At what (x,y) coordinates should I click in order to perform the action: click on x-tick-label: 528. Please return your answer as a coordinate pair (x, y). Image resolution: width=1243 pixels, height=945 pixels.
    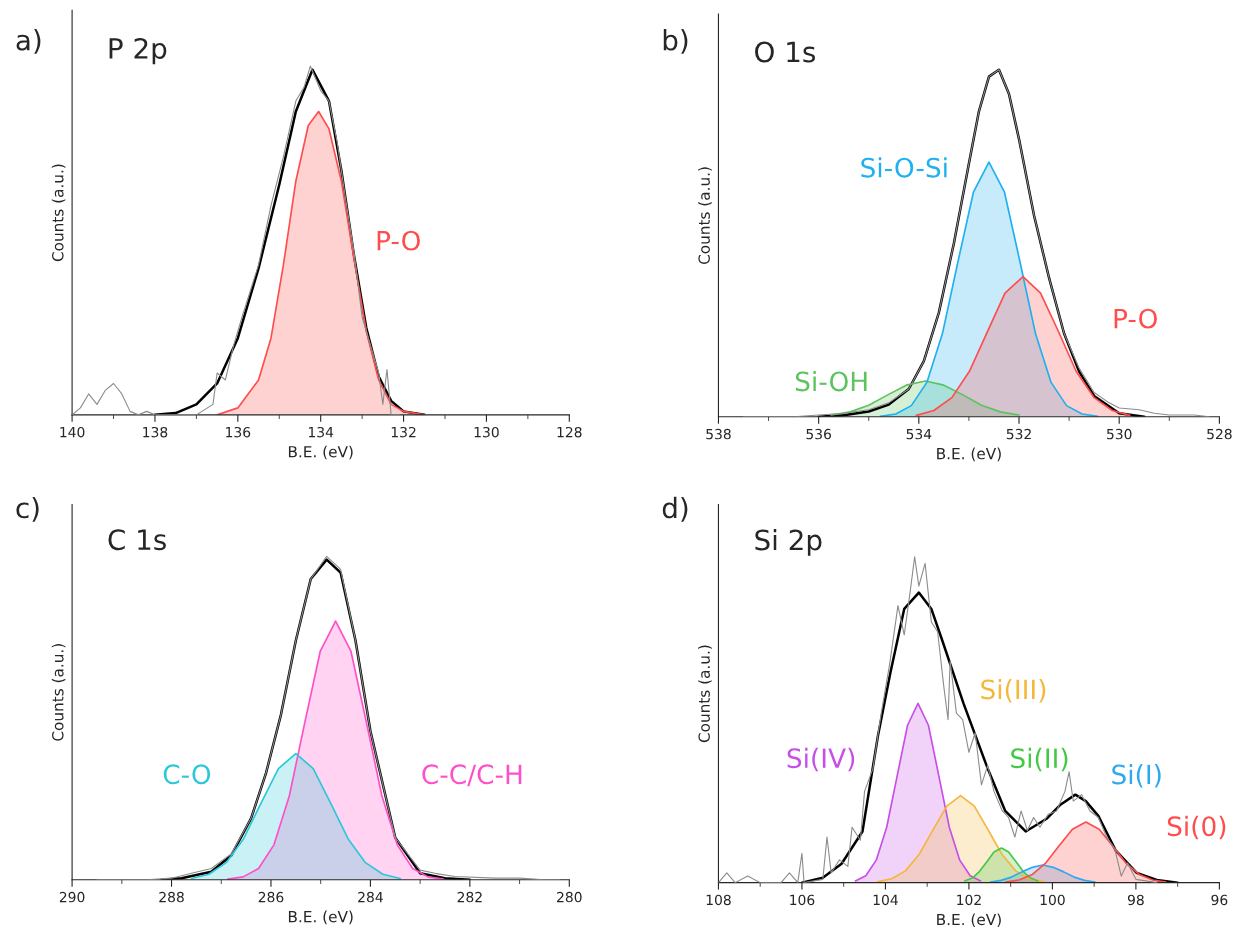
    Looking at the image, I should click on (1219, 434).